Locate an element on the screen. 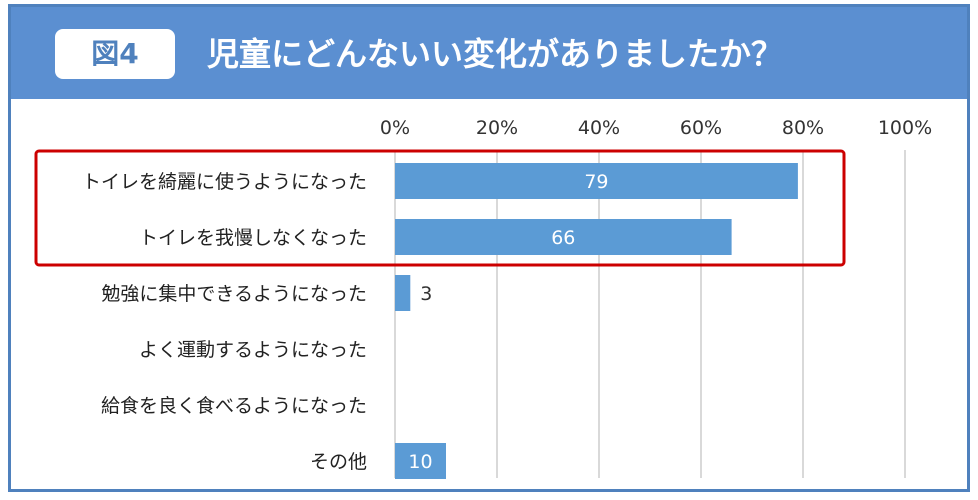 The image size is (978, 500). category-label: トイレを綺麗に使うようになった is located at coordinates (224, 182).